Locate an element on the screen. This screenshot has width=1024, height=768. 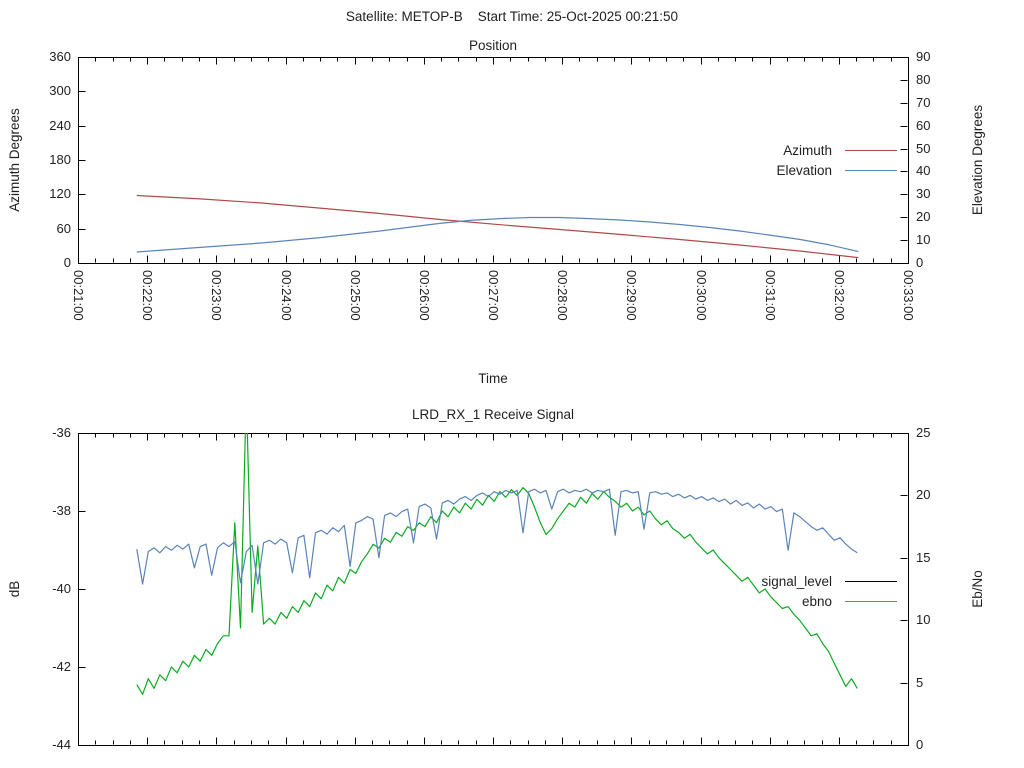
x-tick-label: 00:29:00 is located at coordinates (631, 295).